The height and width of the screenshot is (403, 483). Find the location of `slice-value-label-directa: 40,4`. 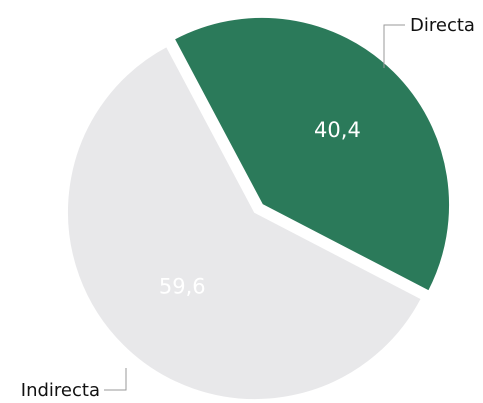

slice-value-label-directa: 40,4 is located at coordinates (337, 130).